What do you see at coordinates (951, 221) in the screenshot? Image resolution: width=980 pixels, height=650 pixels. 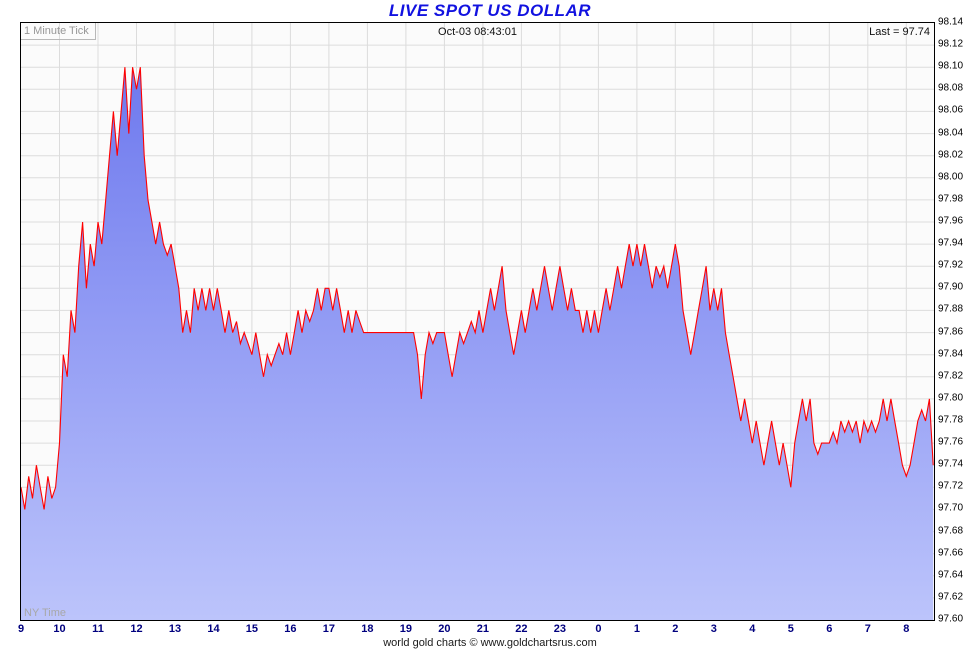 I see `y-axis-label: 97.96` at bounding box center [951, 221].